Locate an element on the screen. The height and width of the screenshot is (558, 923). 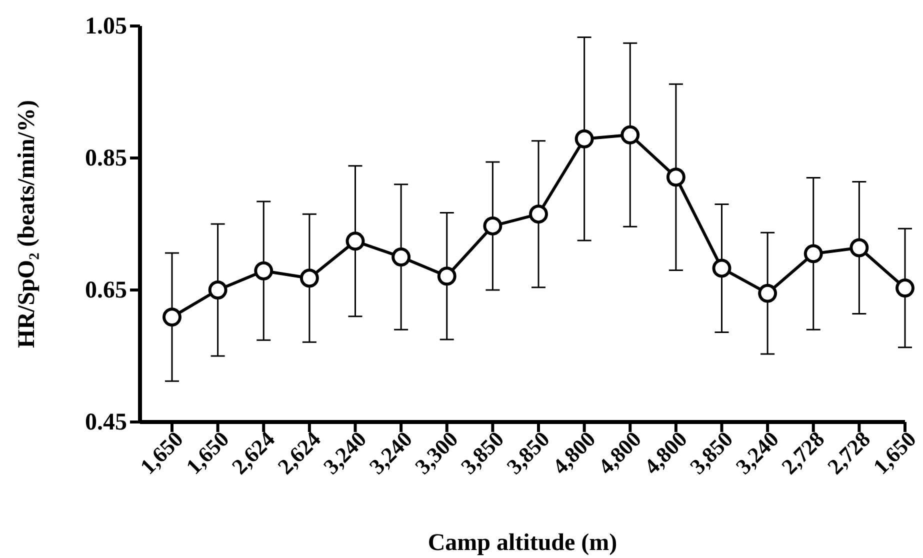
y-tick-label: 1.05 is located at coordinates (106, 27).